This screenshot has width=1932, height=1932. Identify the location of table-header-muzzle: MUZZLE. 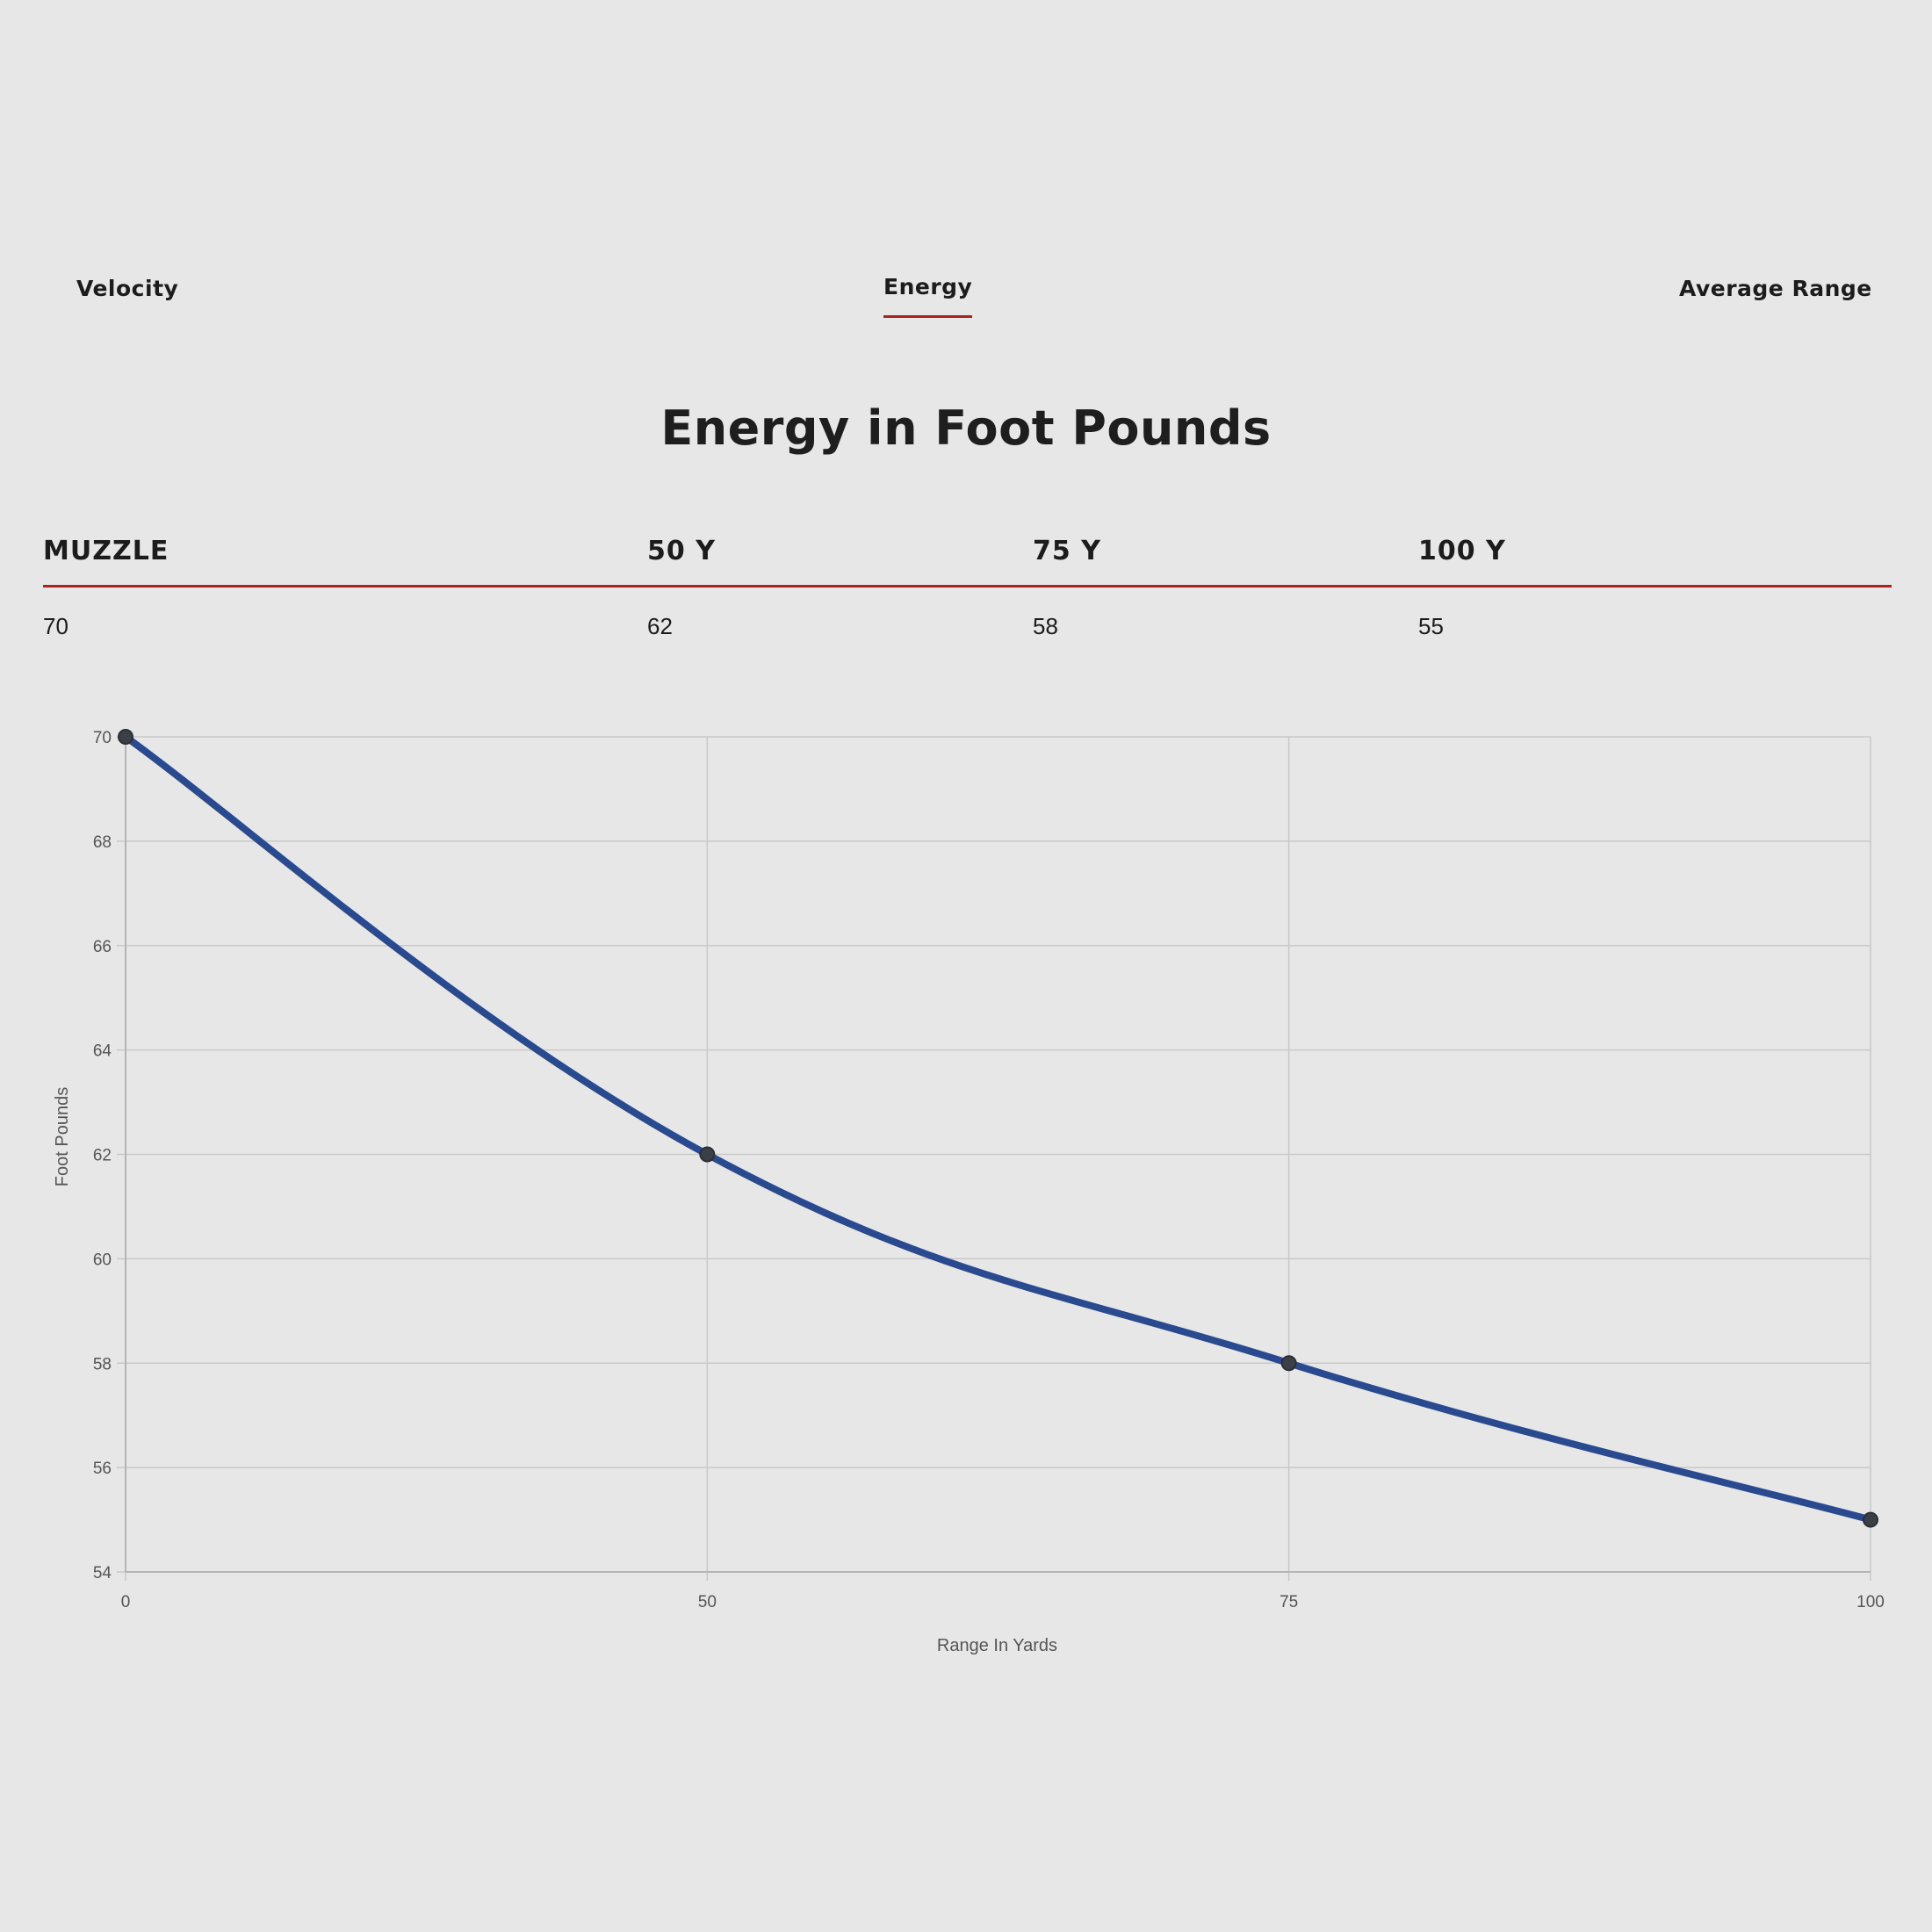
(106, 551).